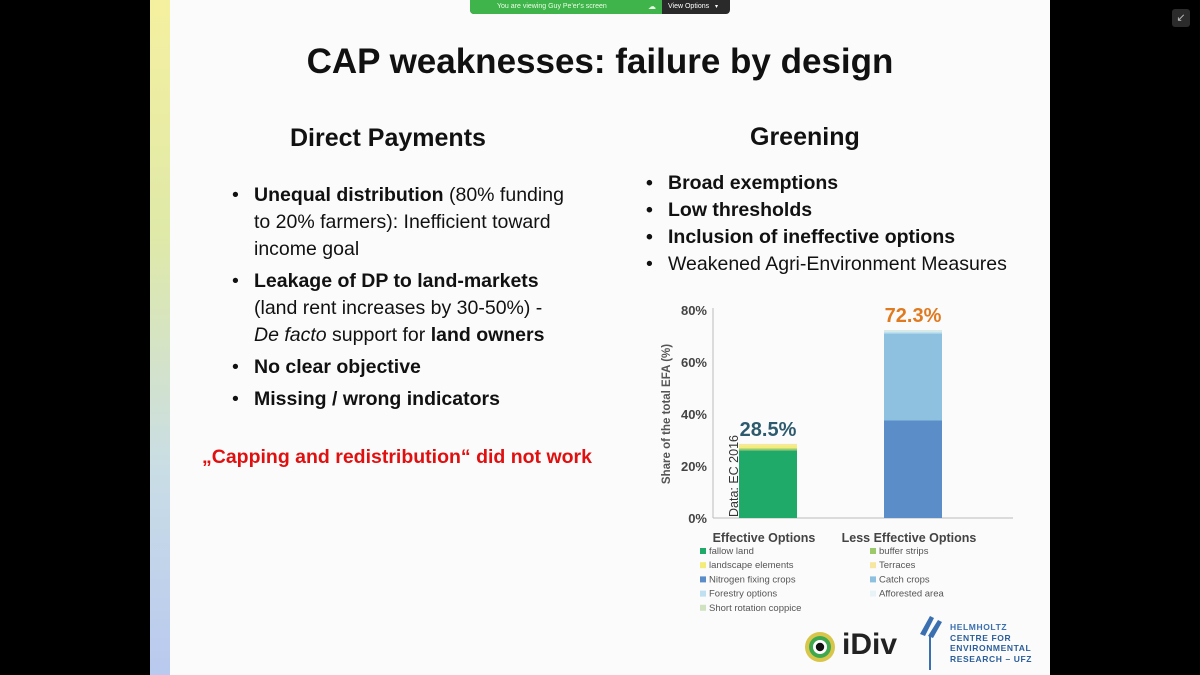 The width and height of the screenshot is (1200, 675). Describe the element at coordinates (752, 579) in the screenshot. I see `legend-item: Nitrogen fixing crops` at that location.